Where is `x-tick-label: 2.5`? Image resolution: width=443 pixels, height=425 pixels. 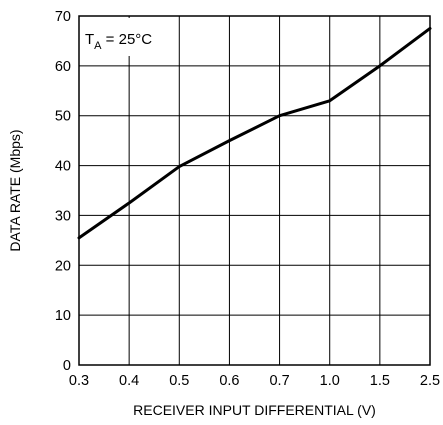 x-tick-label: 2.5 is located at coordinates (430, 381).